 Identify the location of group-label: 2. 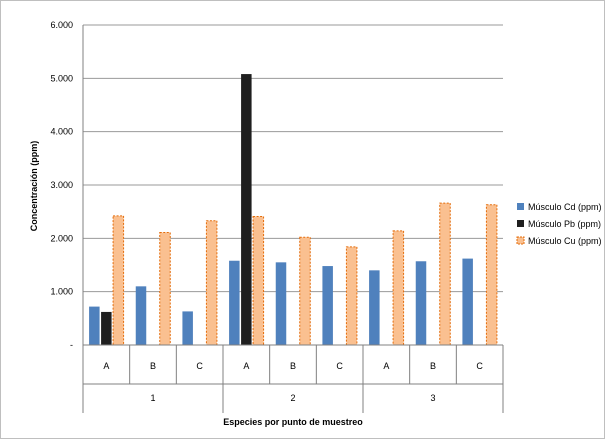
(292, 398).